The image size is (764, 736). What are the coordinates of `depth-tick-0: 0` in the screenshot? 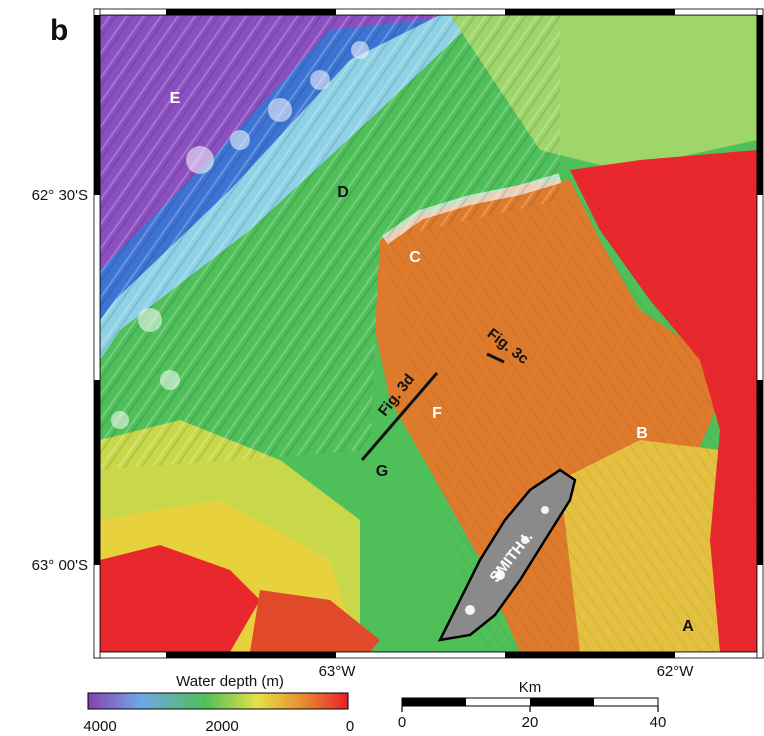 It's located at (350, 726).